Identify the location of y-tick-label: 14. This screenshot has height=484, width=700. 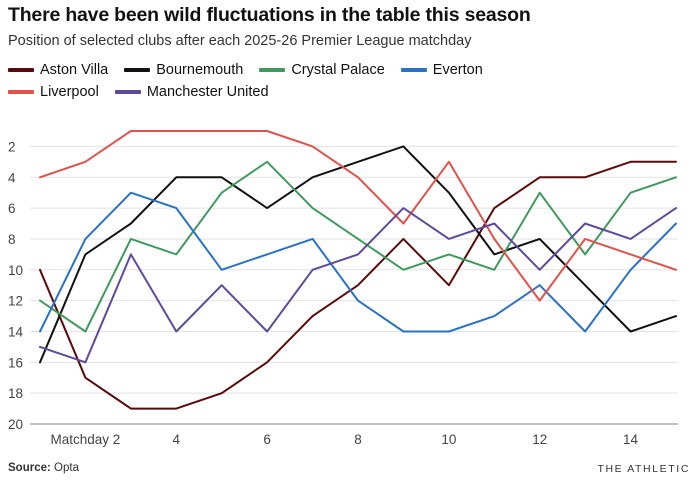
(16, 331).